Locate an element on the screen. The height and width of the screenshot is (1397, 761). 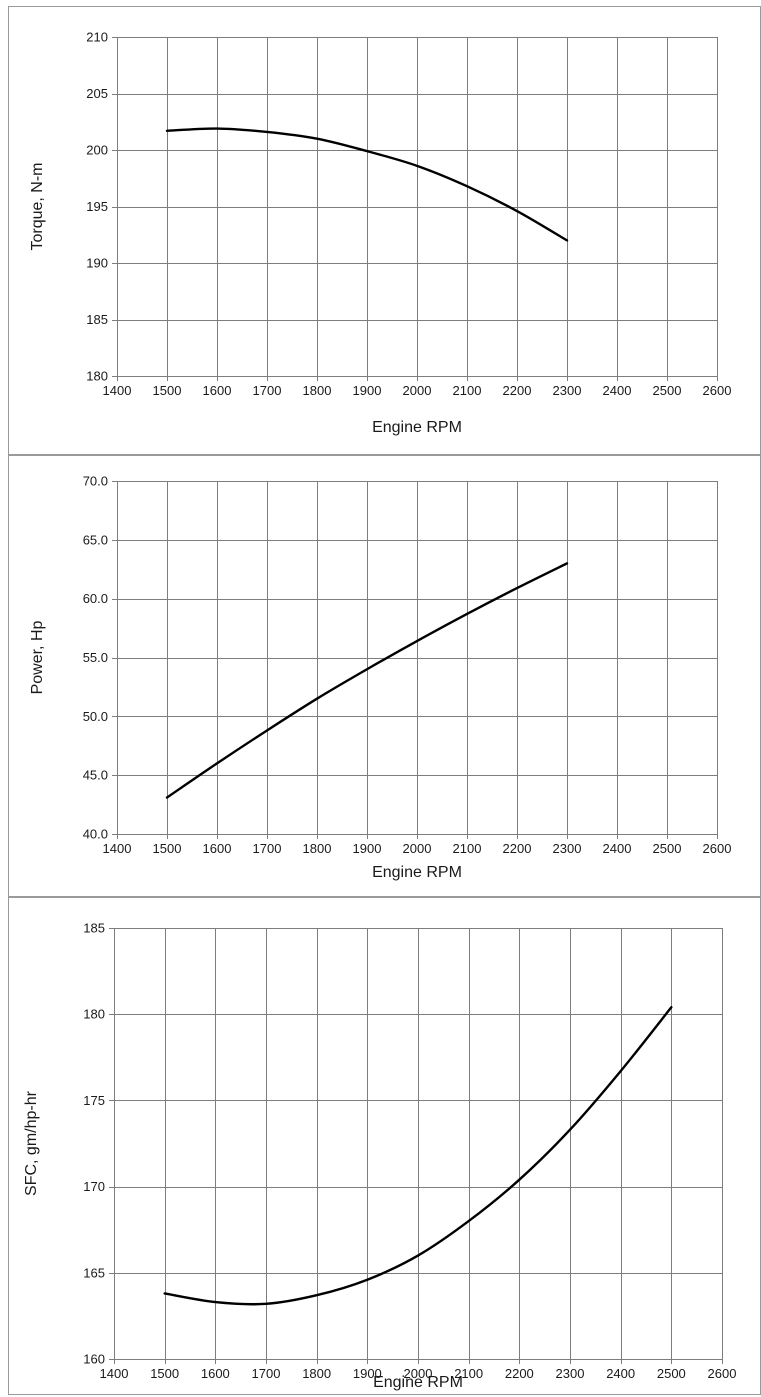
y-tick-label: 190 is located at coordinates (97, 263).